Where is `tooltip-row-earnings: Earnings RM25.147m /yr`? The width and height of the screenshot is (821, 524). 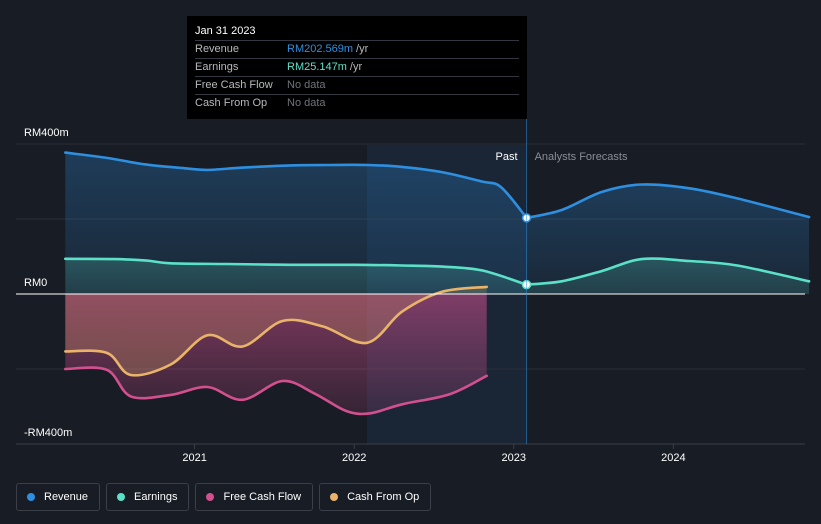 tooltip-row-earnings: Earnings RM25.147m /yr is located at coordinates (357, 67).